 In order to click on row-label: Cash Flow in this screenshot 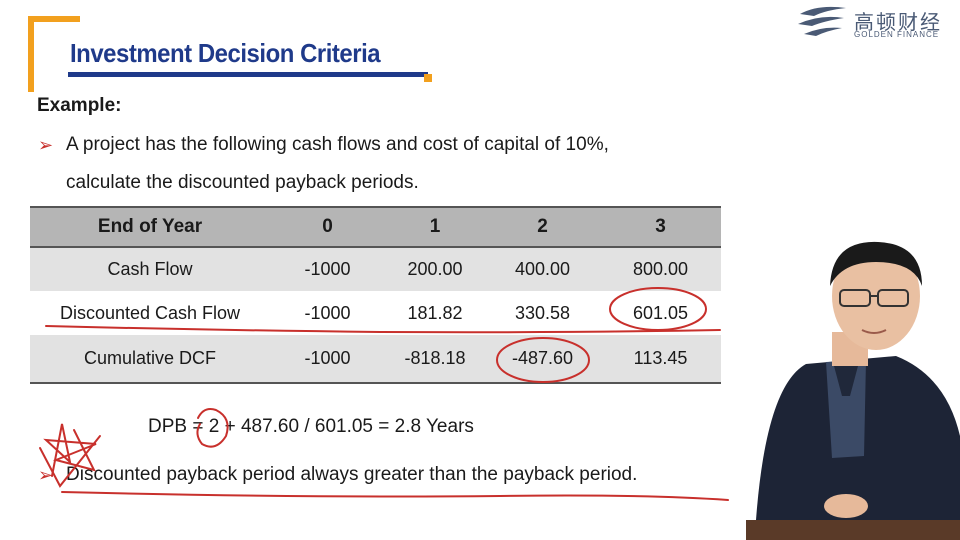, I will do `click(150, 269)`.